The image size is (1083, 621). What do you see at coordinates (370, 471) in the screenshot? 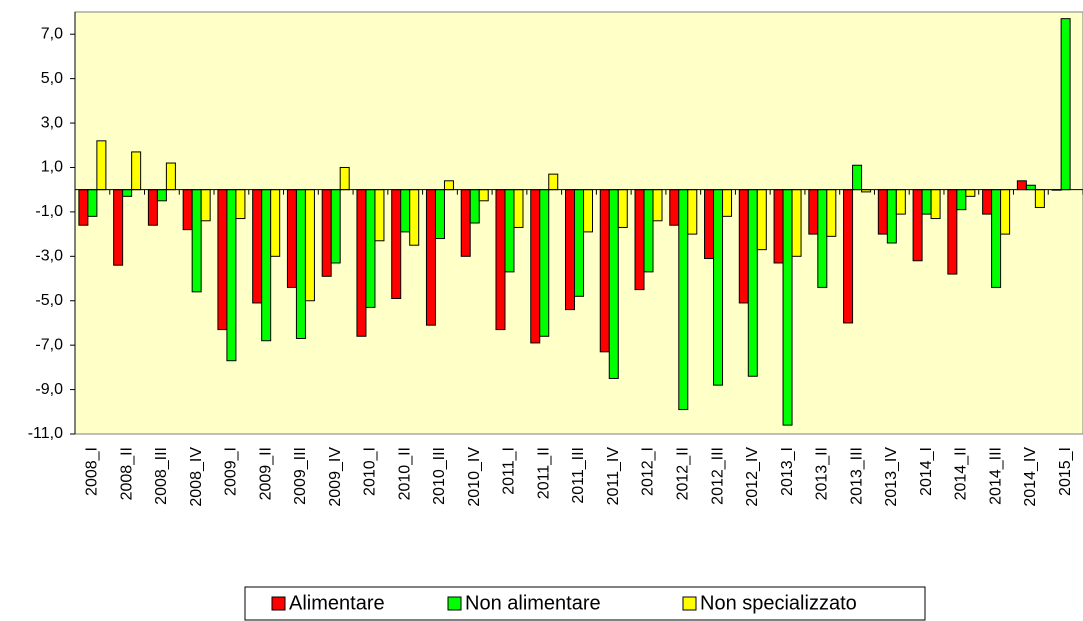
I see `x-tick-label: 2010_I` at bounding box center [370, 471].